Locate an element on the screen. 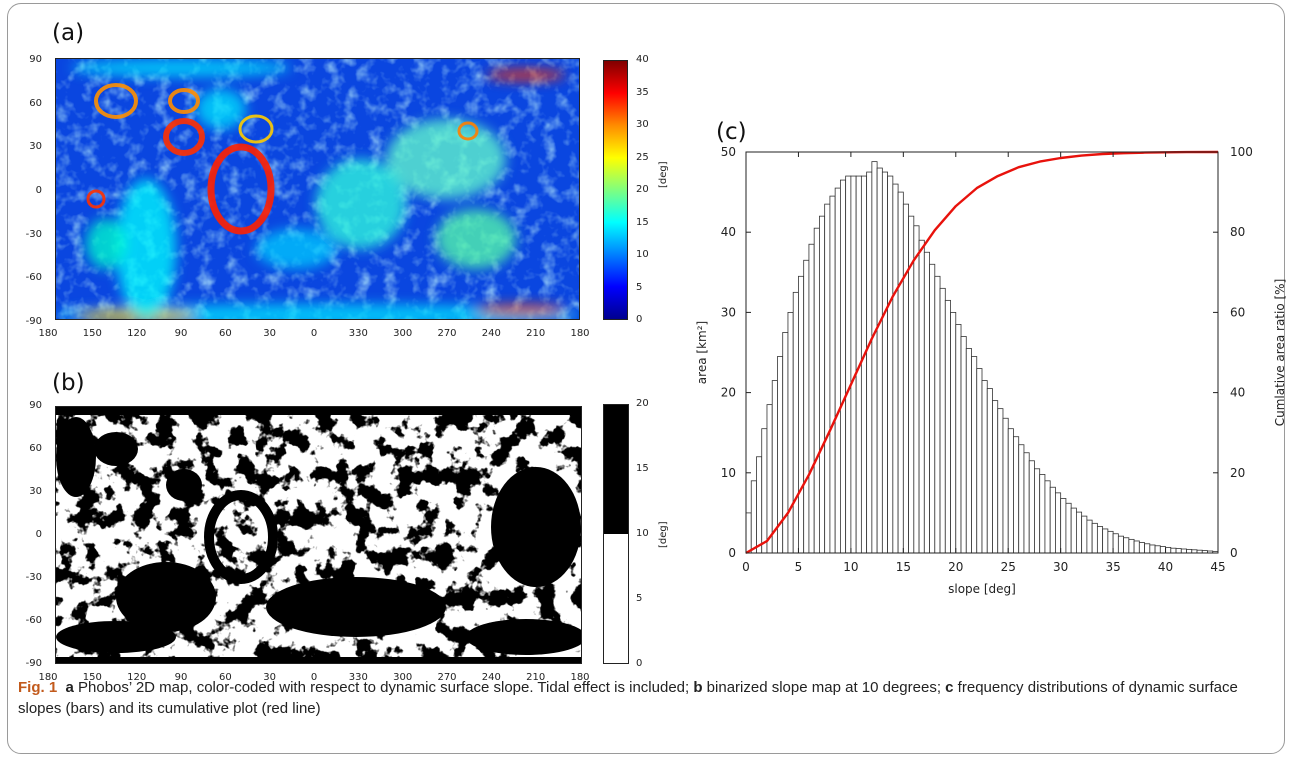 The image size is (1293, 759). panel-a-label: (a) is located at coordinates (68, 33).